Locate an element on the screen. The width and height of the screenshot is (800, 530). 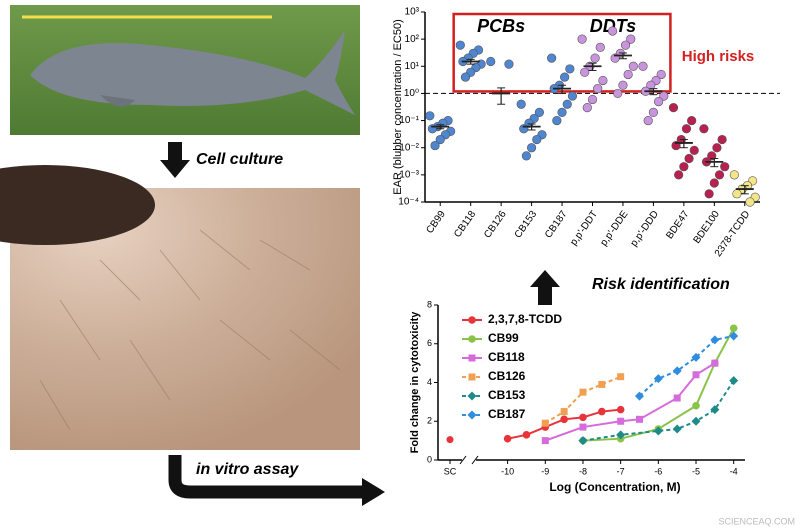
x-tick-label: BDE100 is located at coordinates (707, 227).